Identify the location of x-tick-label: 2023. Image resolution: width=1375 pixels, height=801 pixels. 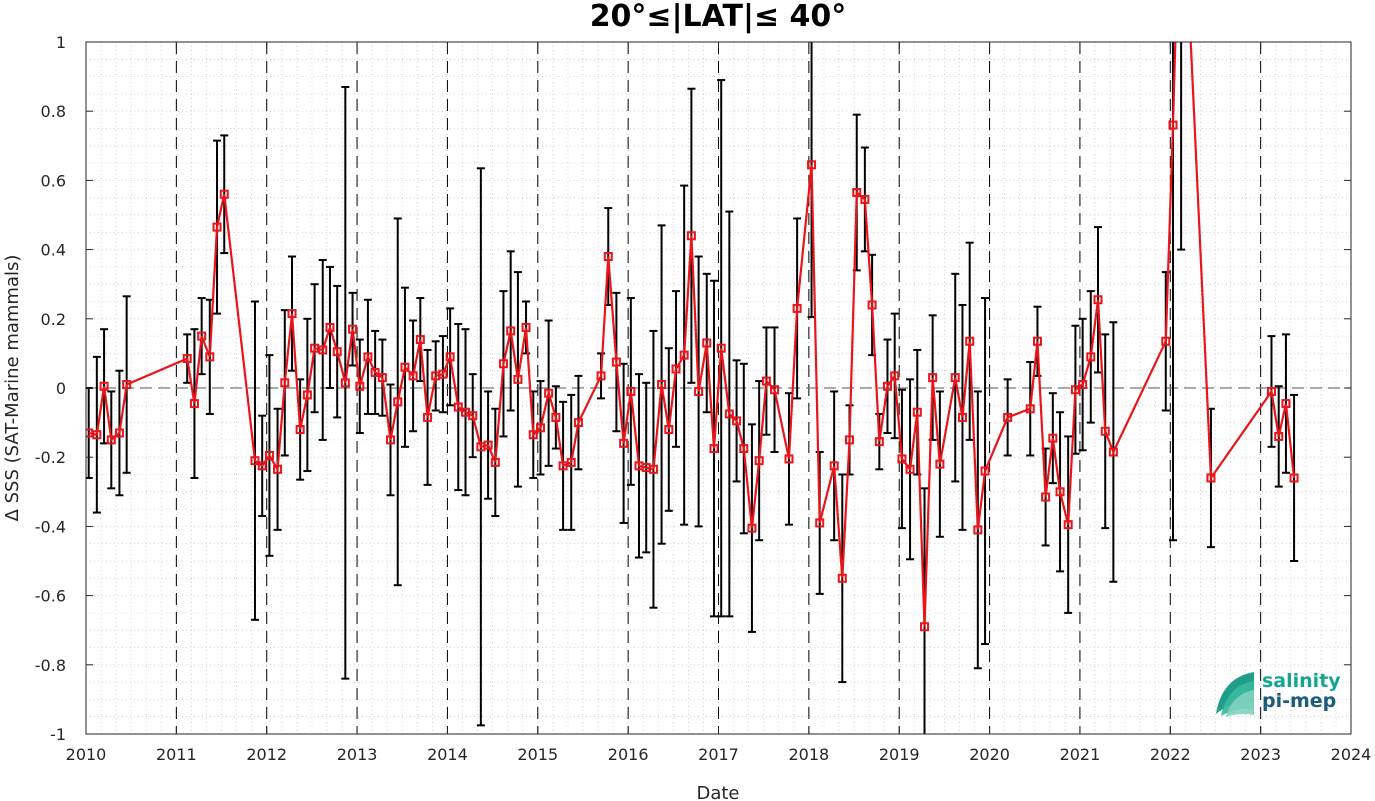
(1260, 754).